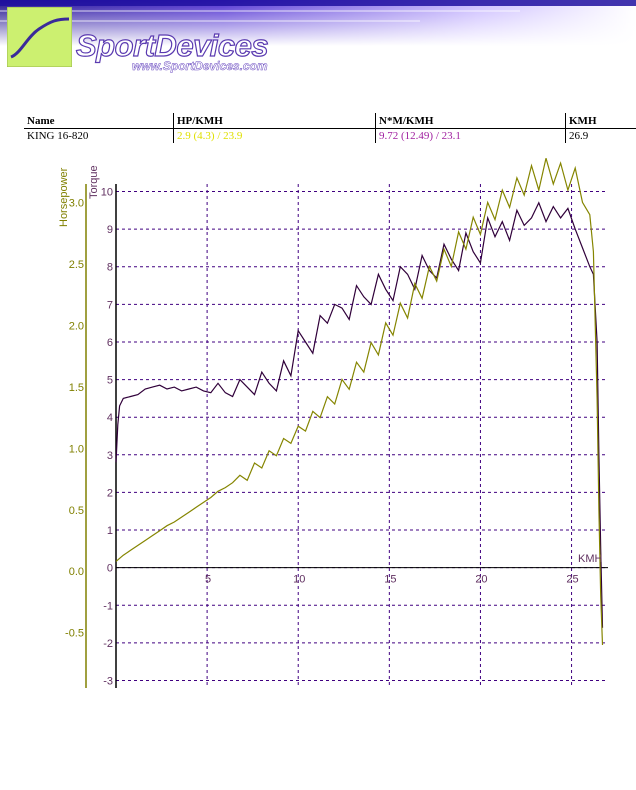 The image size is (636, 790). What do you see at coordinates (274, 135) in the screenshot?
I see `cell-hp: 2.9 (4.3) / 23.9` at bounding box center [274, 135].